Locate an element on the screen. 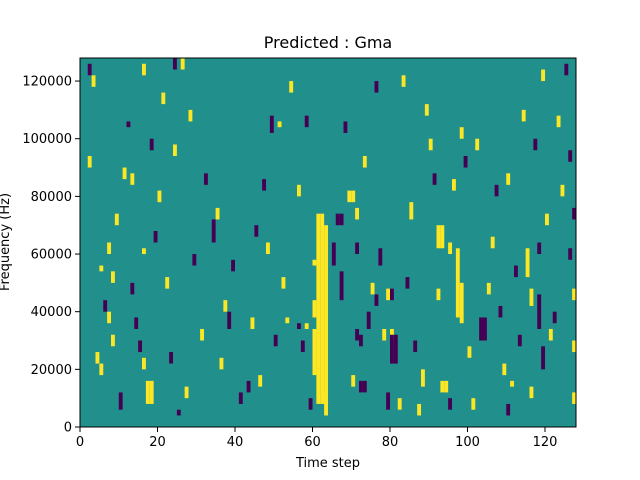 This screenshot has height=480, width=640. y-tick-label: 120000 is located at coordinates (47, 82).